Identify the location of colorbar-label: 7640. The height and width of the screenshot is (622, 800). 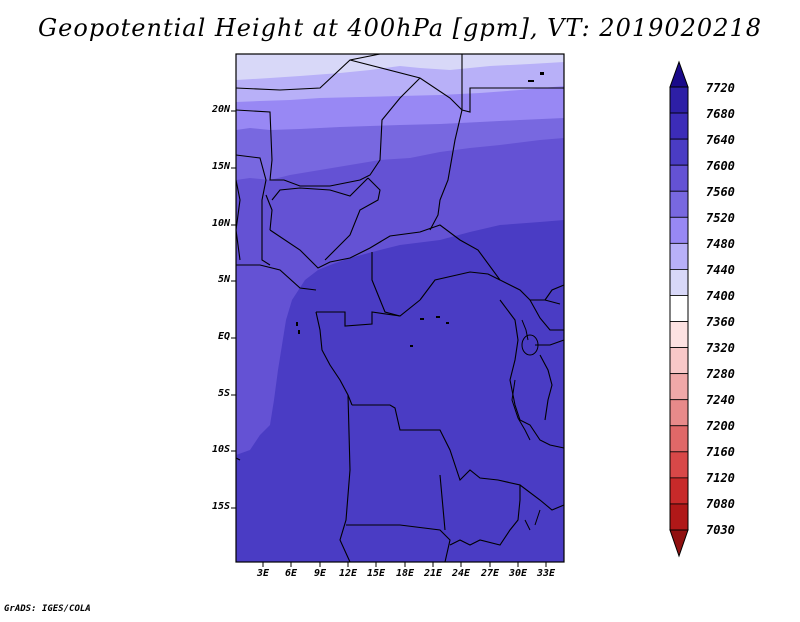
(720, 140).